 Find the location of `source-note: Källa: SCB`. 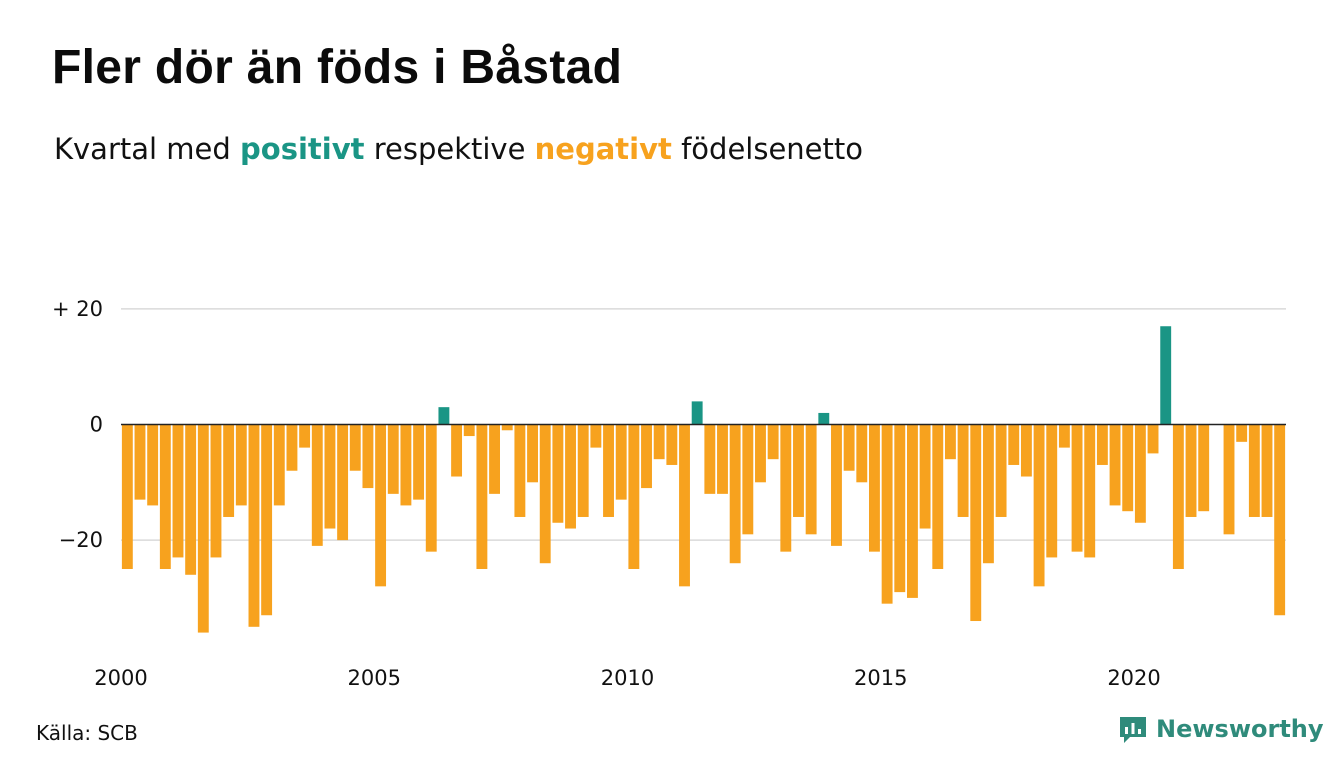

source-note: Källa: SCB is located at coordinates (87, 733).